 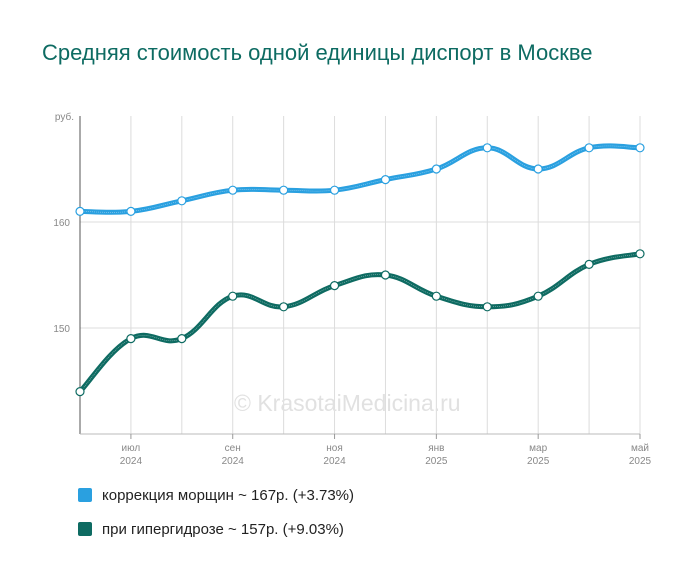 I want to click on watermark: © KrasotaiMedicina.ru, so click(x=347, y=403).